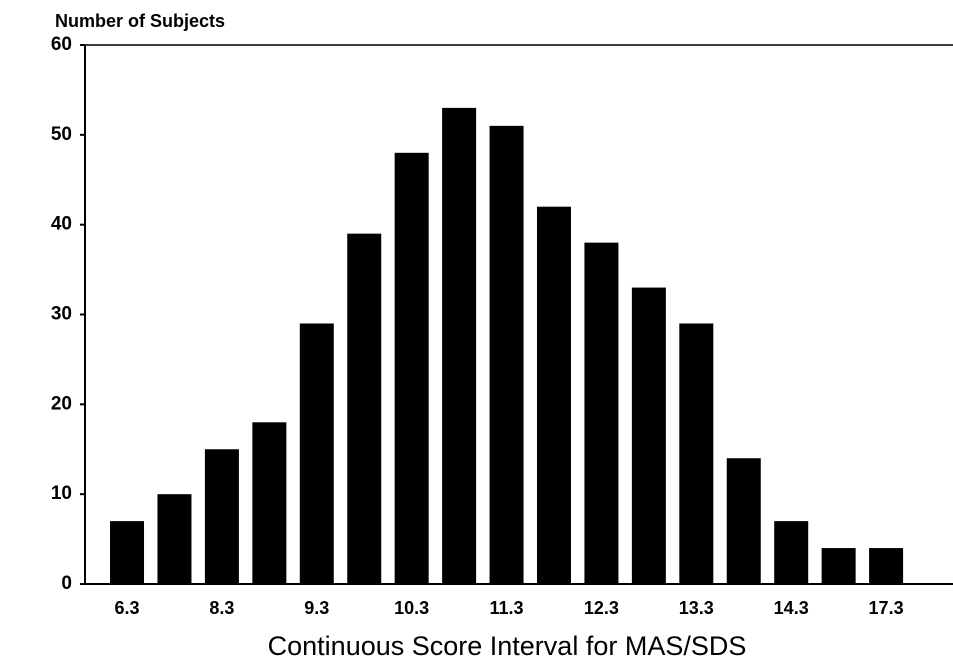 The image size is (953, 666). I want to click on x-tick-label: 14.3, so click(791, 608).